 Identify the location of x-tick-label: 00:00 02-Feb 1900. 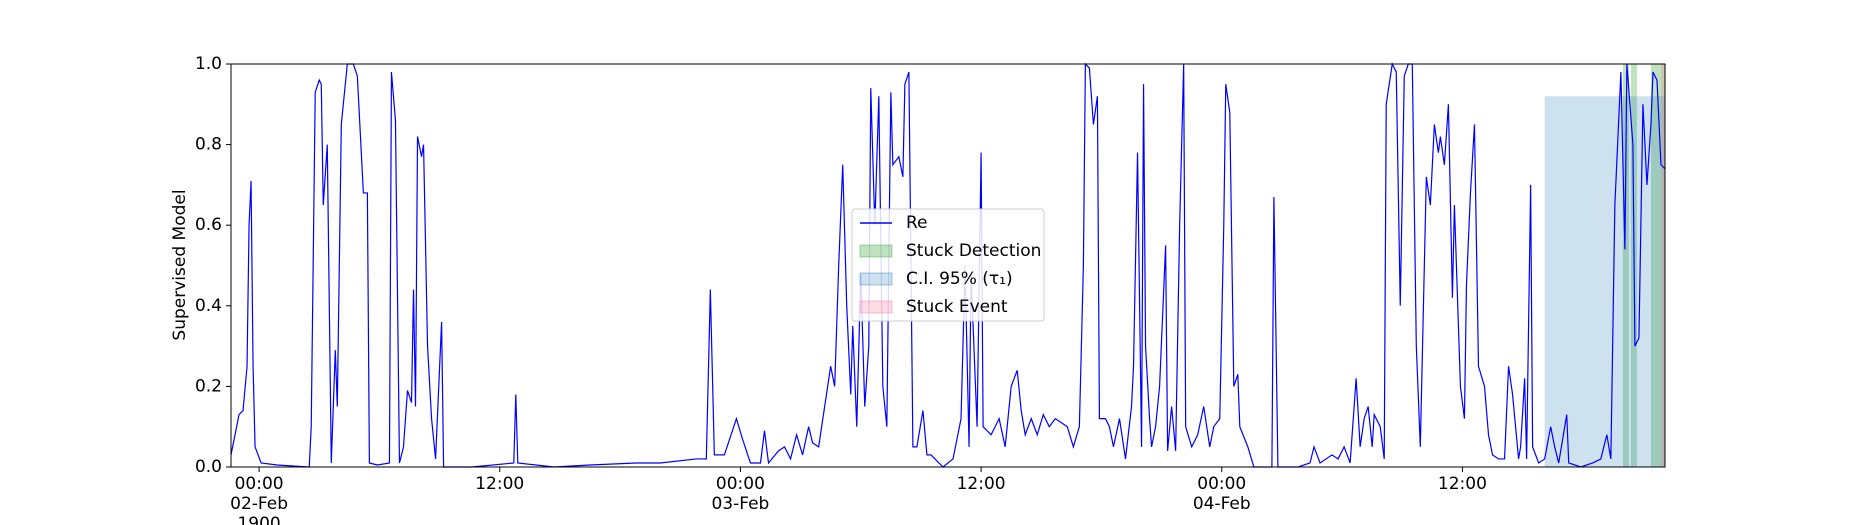
(259, 499).